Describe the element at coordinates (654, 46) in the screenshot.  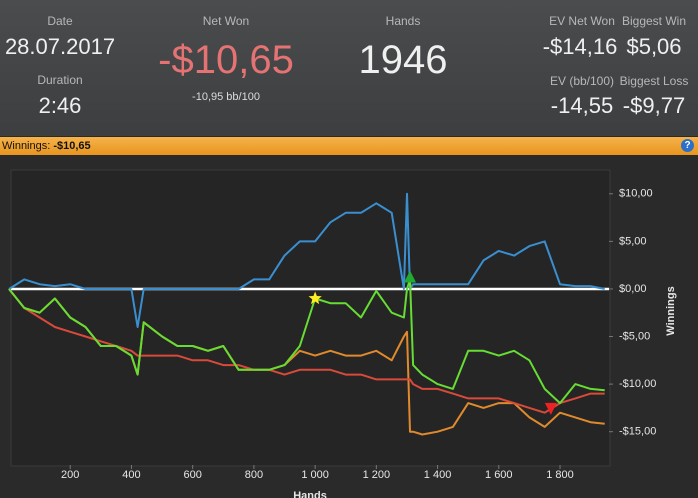
I see `biggest-win: $5,06` at that location.